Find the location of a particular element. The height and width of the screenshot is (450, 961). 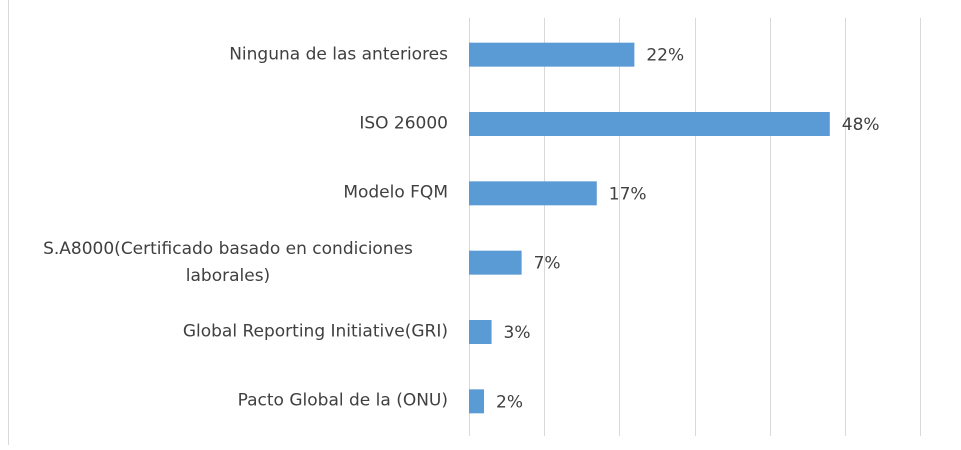

category-label: Global Reporting Initiative(GRI) is located at coordinates (228, 332).